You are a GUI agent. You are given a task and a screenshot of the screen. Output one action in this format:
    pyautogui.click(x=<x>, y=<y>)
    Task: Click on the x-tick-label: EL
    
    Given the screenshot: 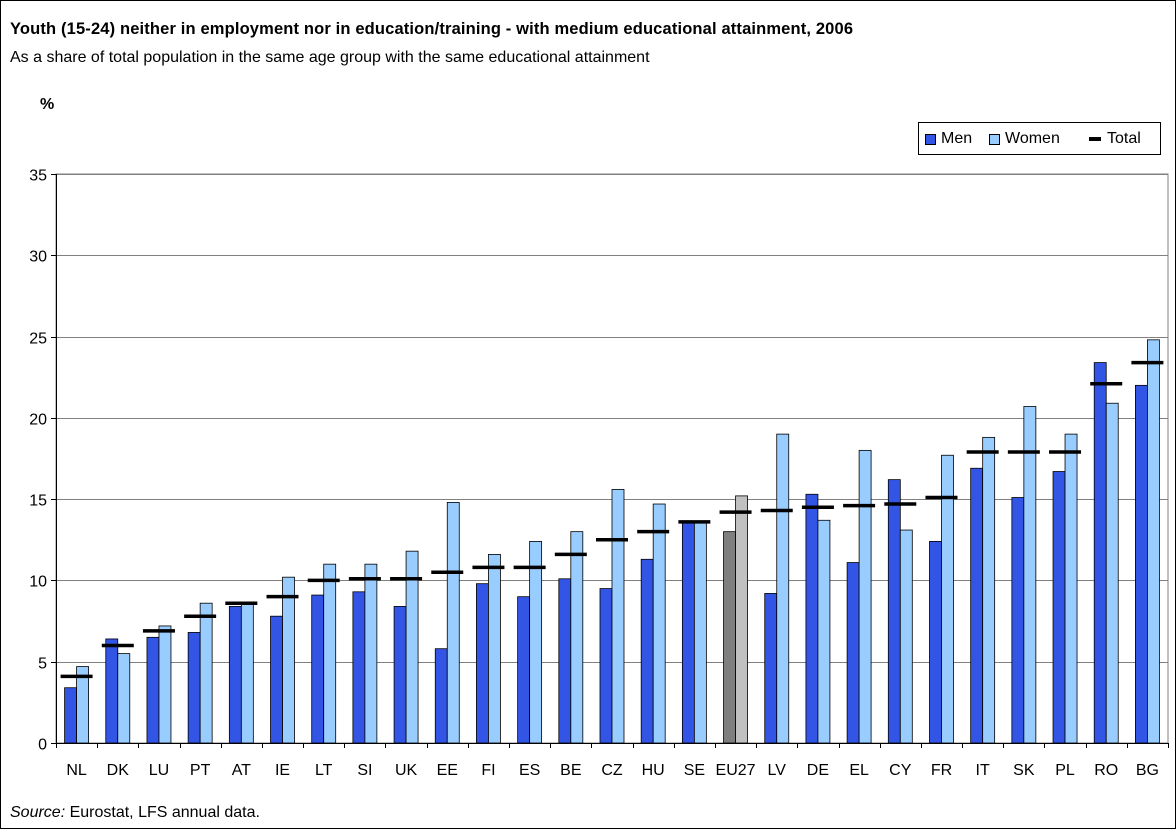 What is the action you would take?
    pyautogui.click(x=859, y=770)
    